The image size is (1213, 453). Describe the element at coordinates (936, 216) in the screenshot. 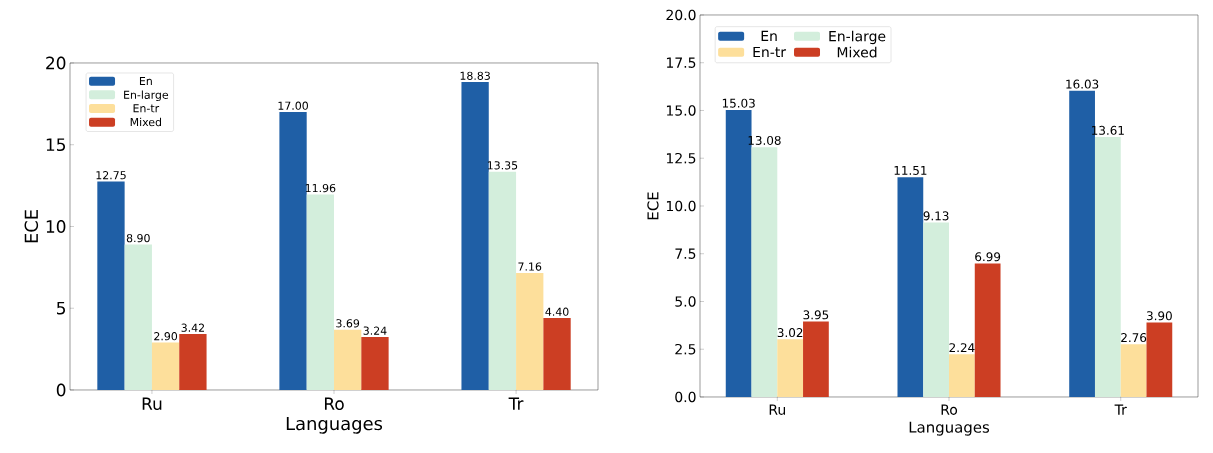

I see `data-label: 9.13` at that location.